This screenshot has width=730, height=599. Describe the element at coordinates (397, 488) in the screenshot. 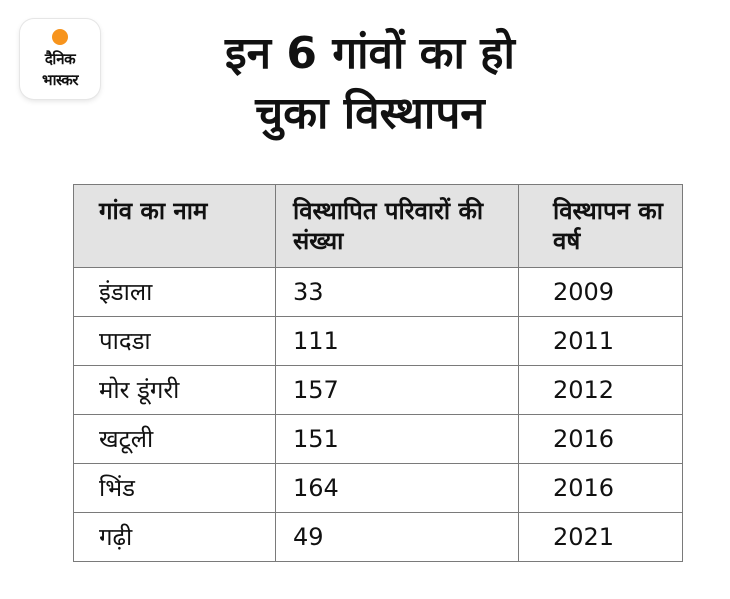

I see `cell-families: 164` at that location.